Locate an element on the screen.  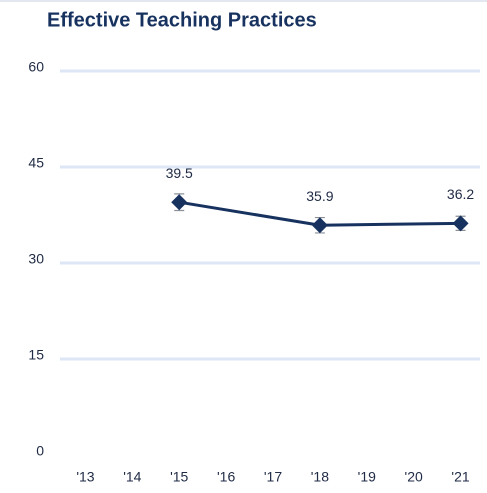
data-label: 35.9 is located at coordinates (319, 196).